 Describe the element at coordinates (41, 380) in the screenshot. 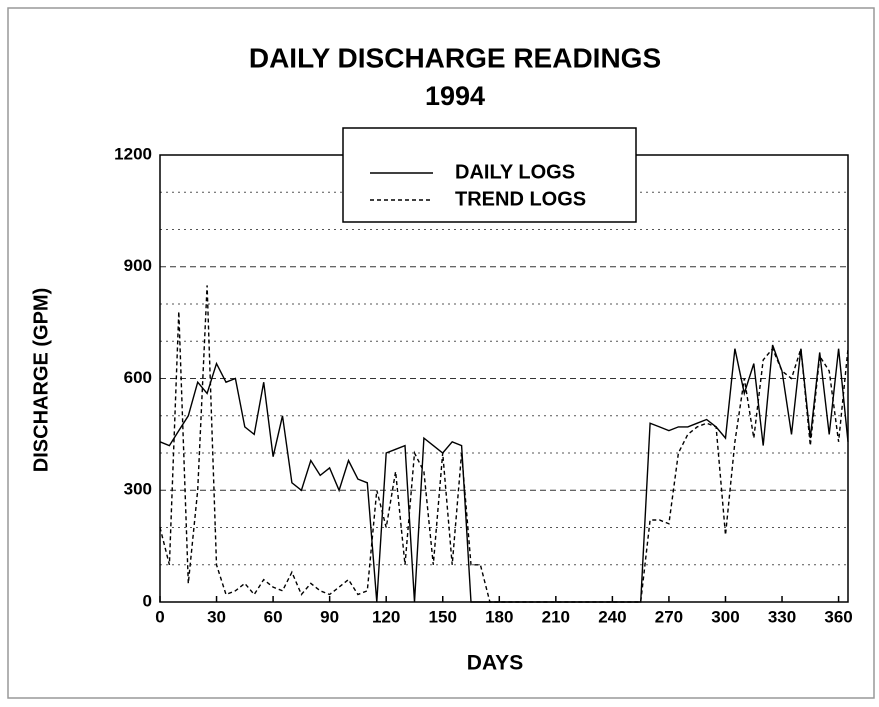

I see `y-axis-label: DISCHARGE (GPM)` at that location.